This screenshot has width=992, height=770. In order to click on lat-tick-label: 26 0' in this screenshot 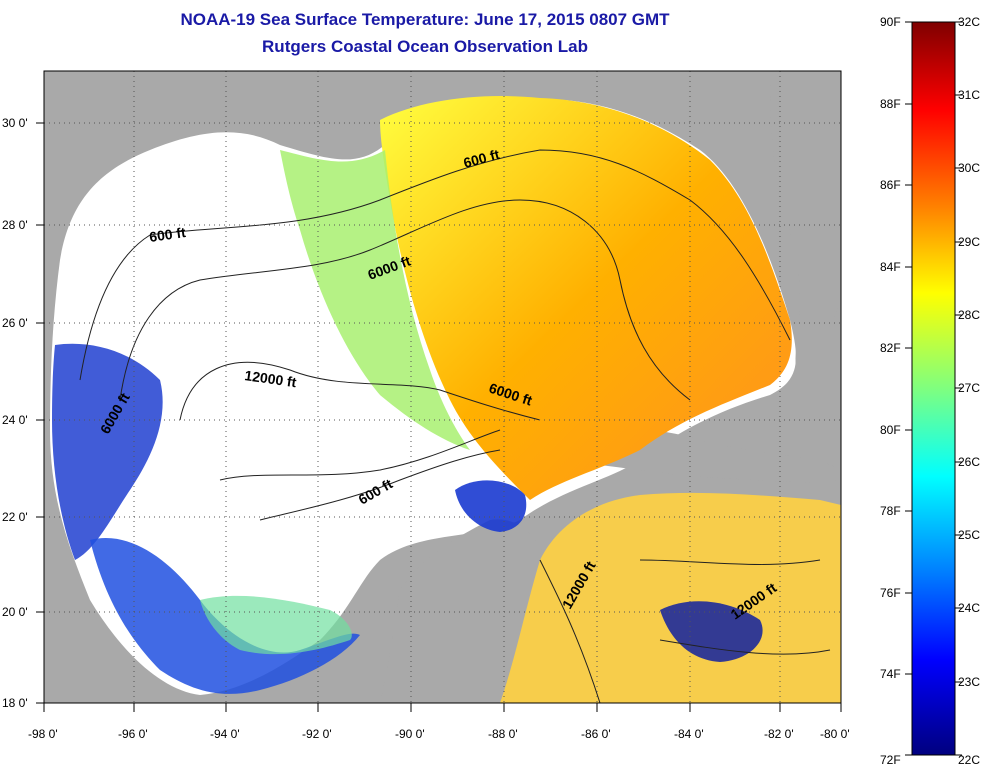, I will do `click(15, 323)`.